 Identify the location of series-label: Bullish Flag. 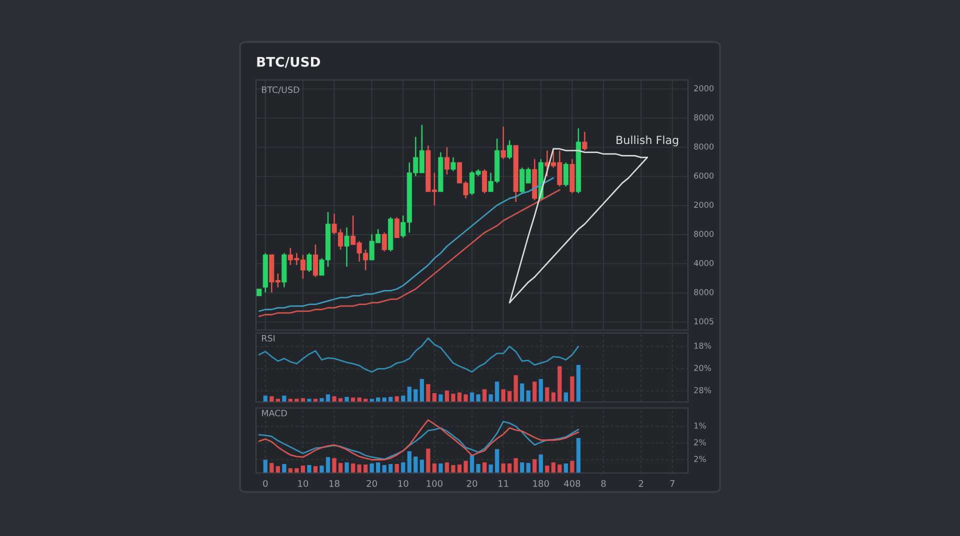
(647, 141).